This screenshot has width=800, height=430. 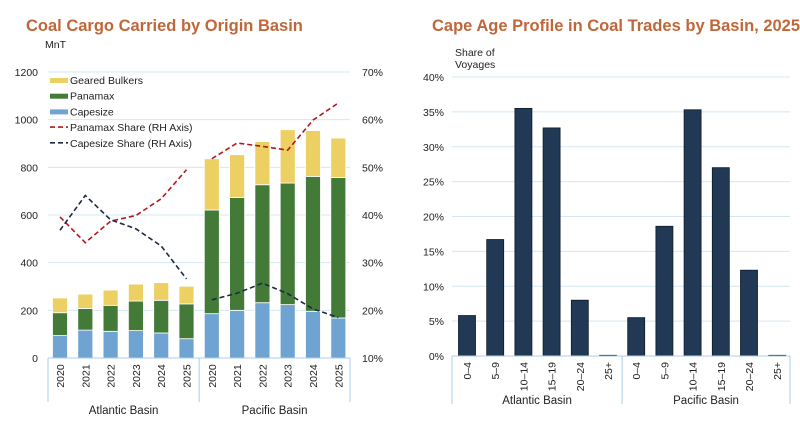 What do you see at coordinates (433, 148) in the screenshot?
I see `y-tick-label: 30%` at bounding box center [433, 148].